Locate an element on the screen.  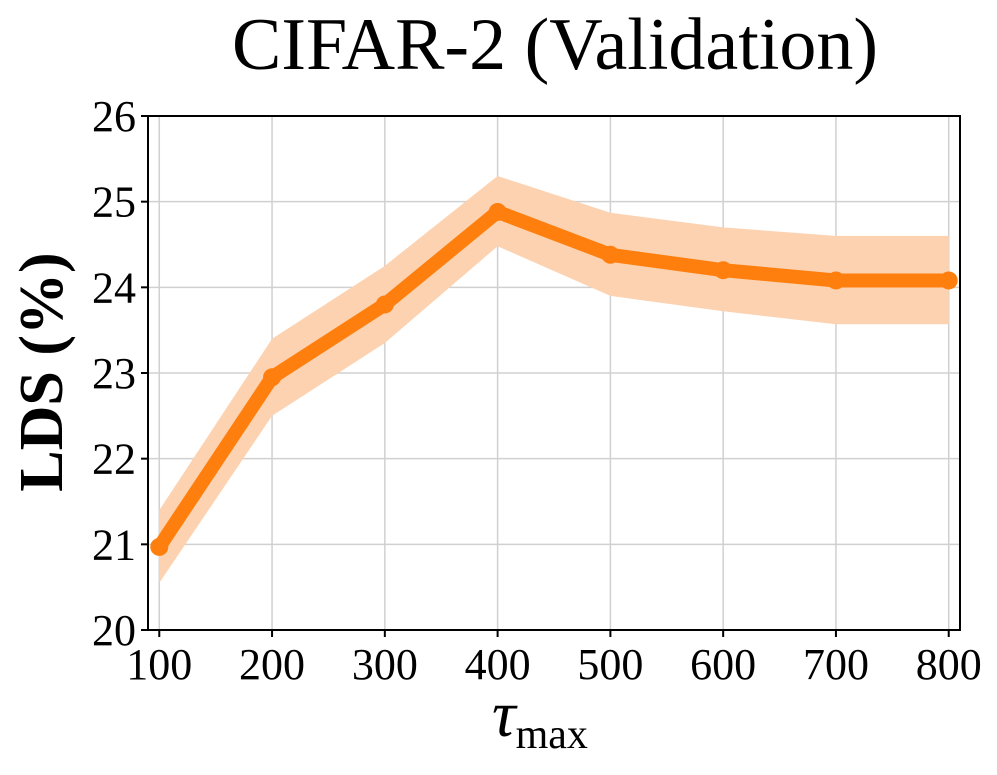
x-axis-label-subscript: max is located at coordinates (552, 735).